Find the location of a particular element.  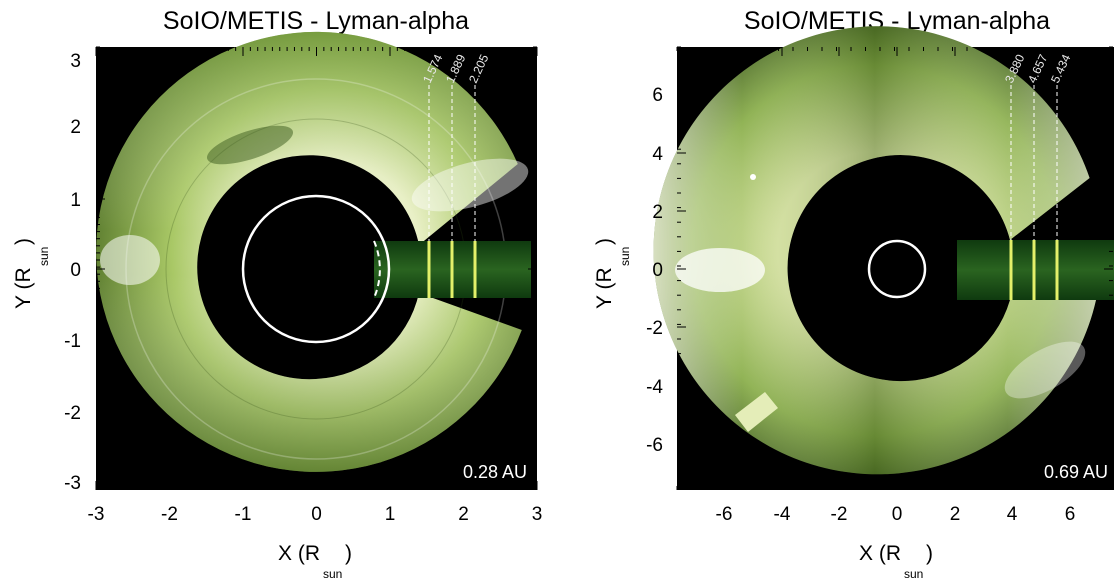

right-y-tick-label: -2 is located at coordinates (654, 328).